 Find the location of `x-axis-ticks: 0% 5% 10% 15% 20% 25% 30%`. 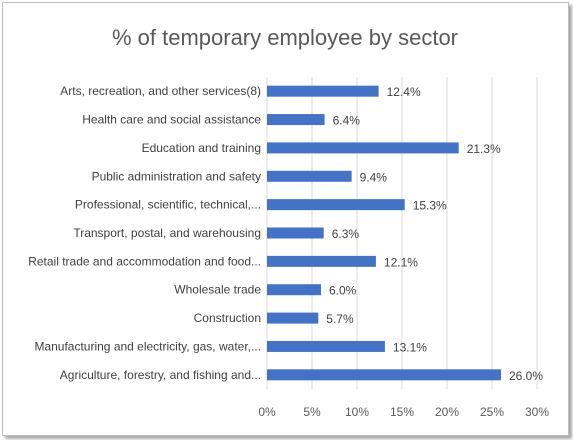

x-axis-ticks: 0% 5% 10% 15% 20% 25% 30% is located at coordinates (403, 412).